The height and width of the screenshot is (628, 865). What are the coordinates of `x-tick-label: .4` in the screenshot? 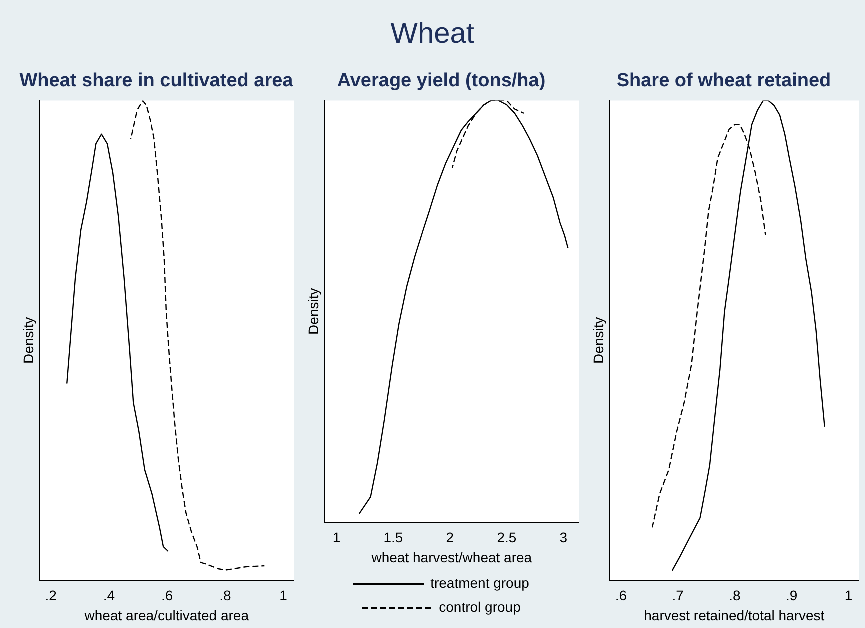 It's located at (109, 596).